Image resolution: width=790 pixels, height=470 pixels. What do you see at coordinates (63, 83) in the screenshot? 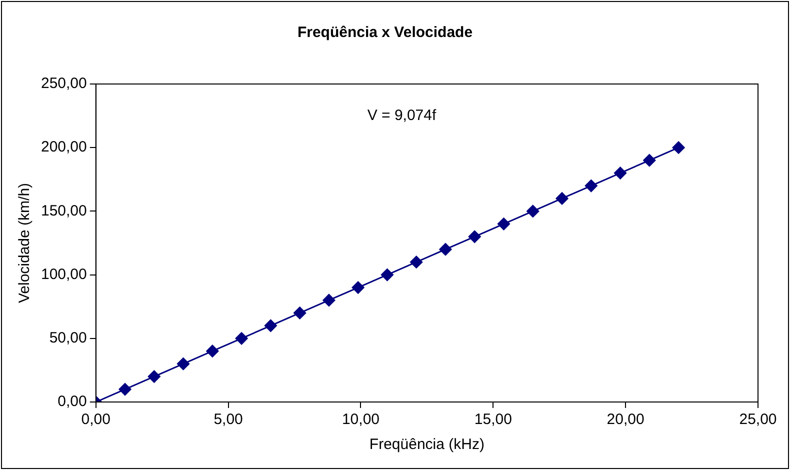
I see `y-tick-label: 250,00` at bounding box center [63, 83].